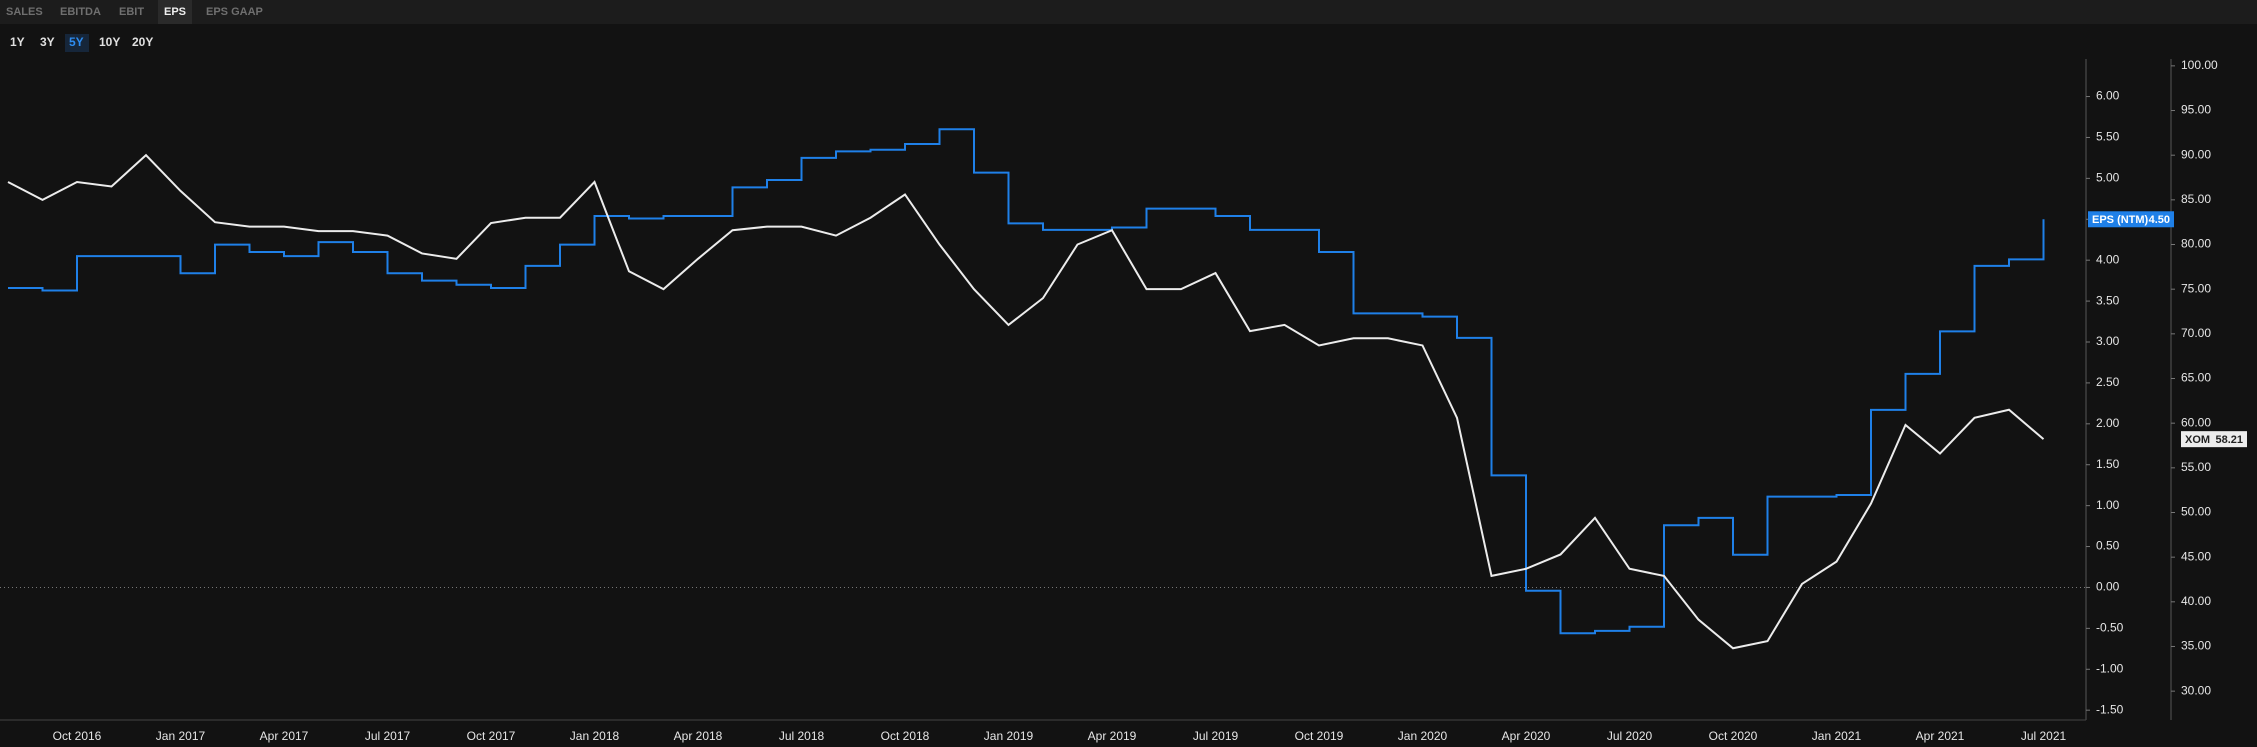 The image size is (2257, 747). What do you see at coordinates (1630, 736) in the screenshot?
I see `x-tick-label: Jul 2020` at bounding box center [1630, 736].